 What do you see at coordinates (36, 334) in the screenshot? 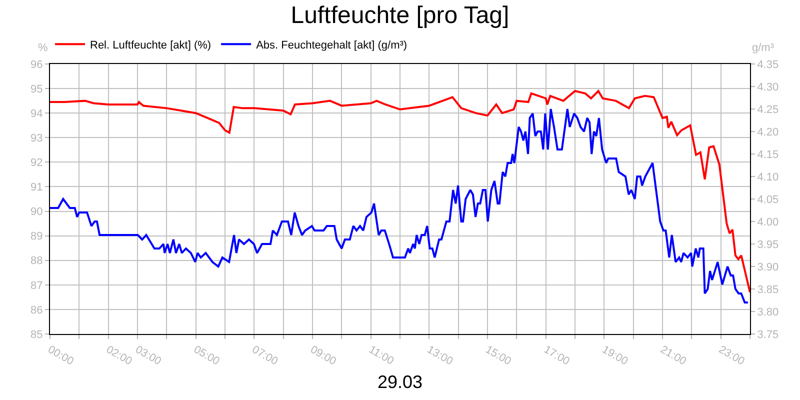
I see `y-tick-label: 85` at bounding box center [36, 334].